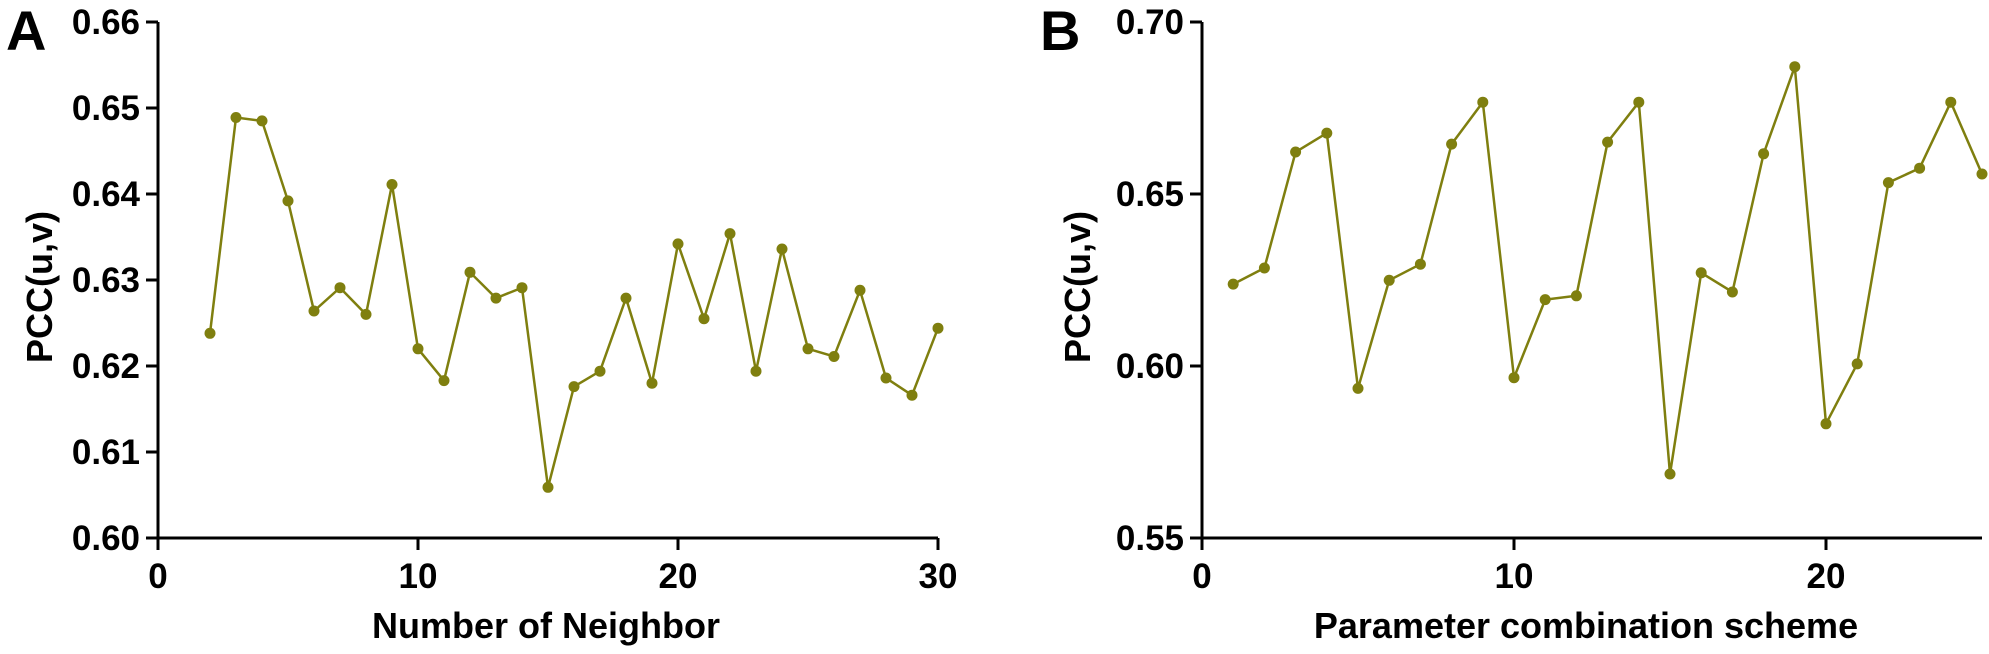  Describe the element at coordinates (1150, 22) in the screenshot. I see `y-tick-label-b-3: 0.70` at that location.